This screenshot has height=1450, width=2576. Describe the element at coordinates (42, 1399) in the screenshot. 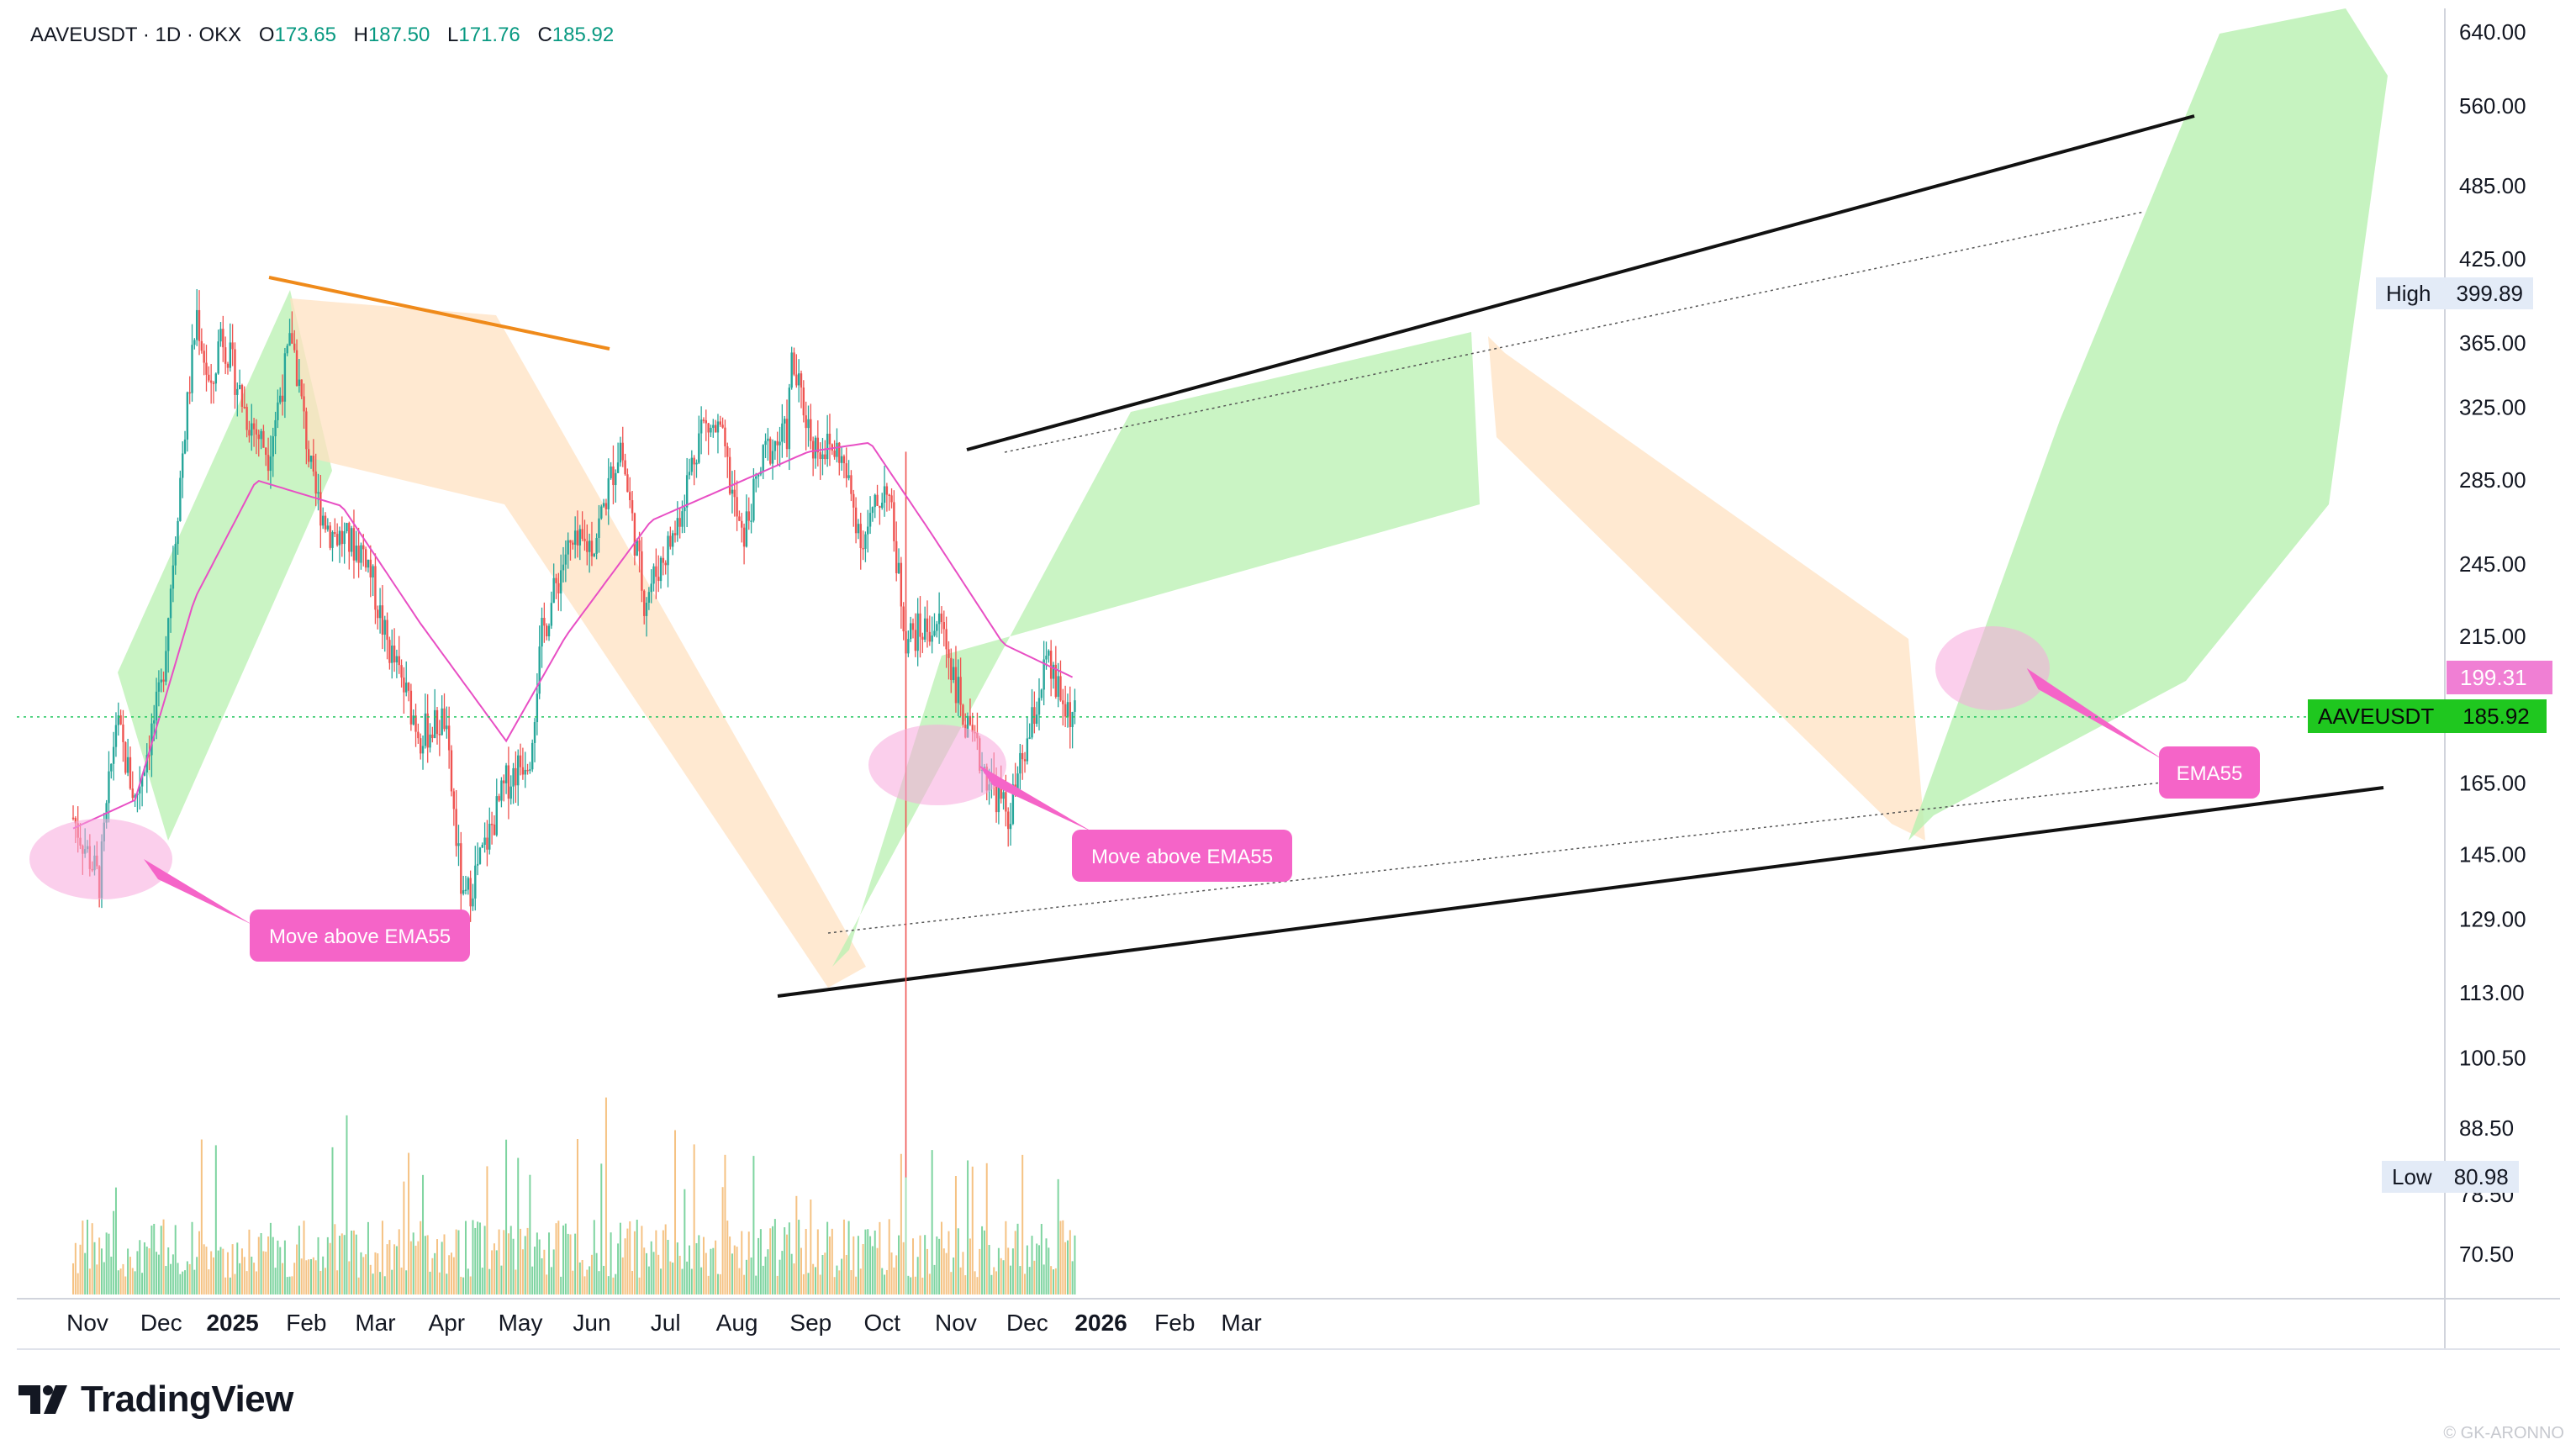

I see `tradingview-logo-icon` at that location.